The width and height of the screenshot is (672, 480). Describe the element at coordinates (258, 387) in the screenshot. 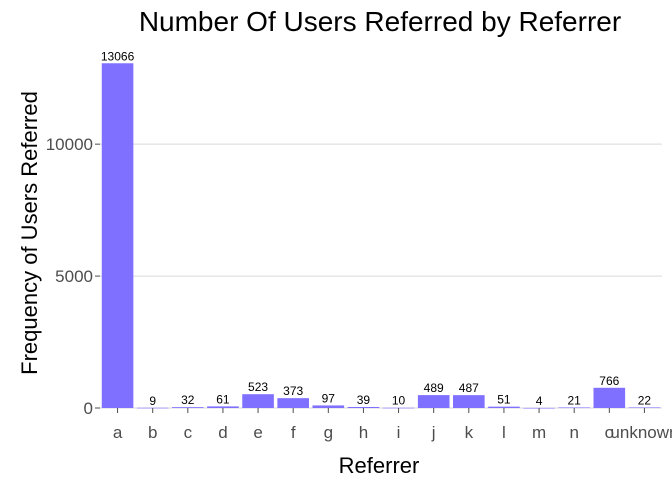

I see `data-label-e: 523` at that location.